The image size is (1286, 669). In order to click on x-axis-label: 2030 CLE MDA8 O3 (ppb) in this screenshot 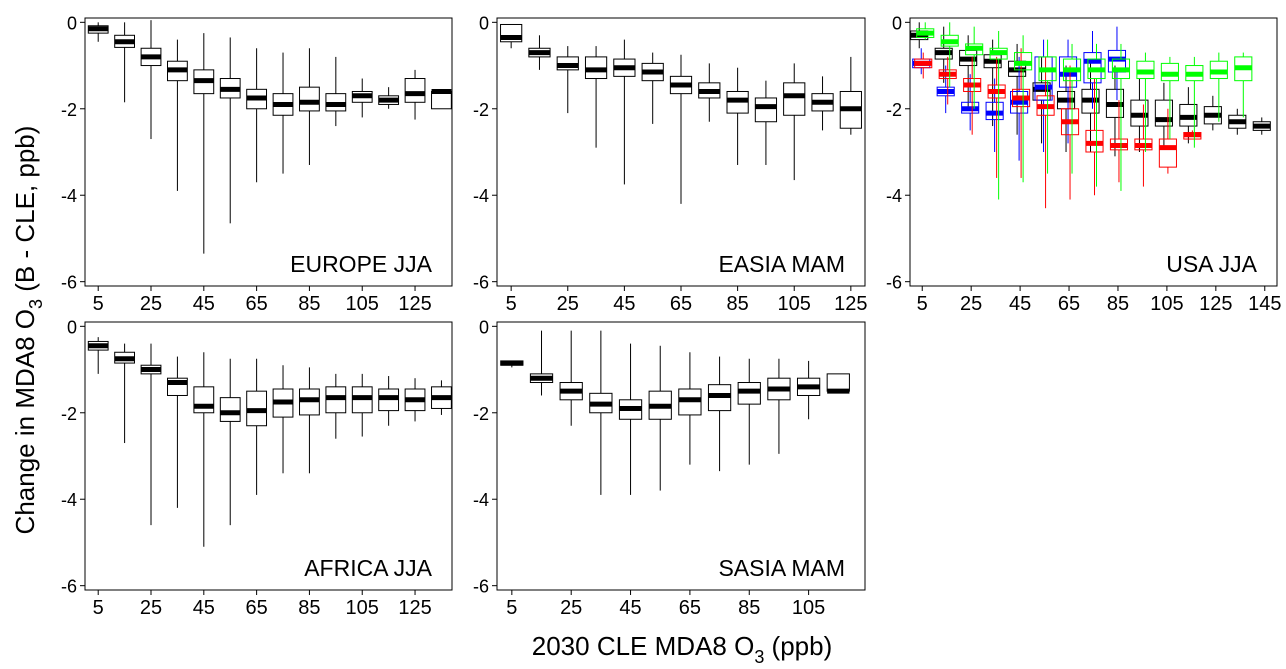, I will do `click(682, 649)`.